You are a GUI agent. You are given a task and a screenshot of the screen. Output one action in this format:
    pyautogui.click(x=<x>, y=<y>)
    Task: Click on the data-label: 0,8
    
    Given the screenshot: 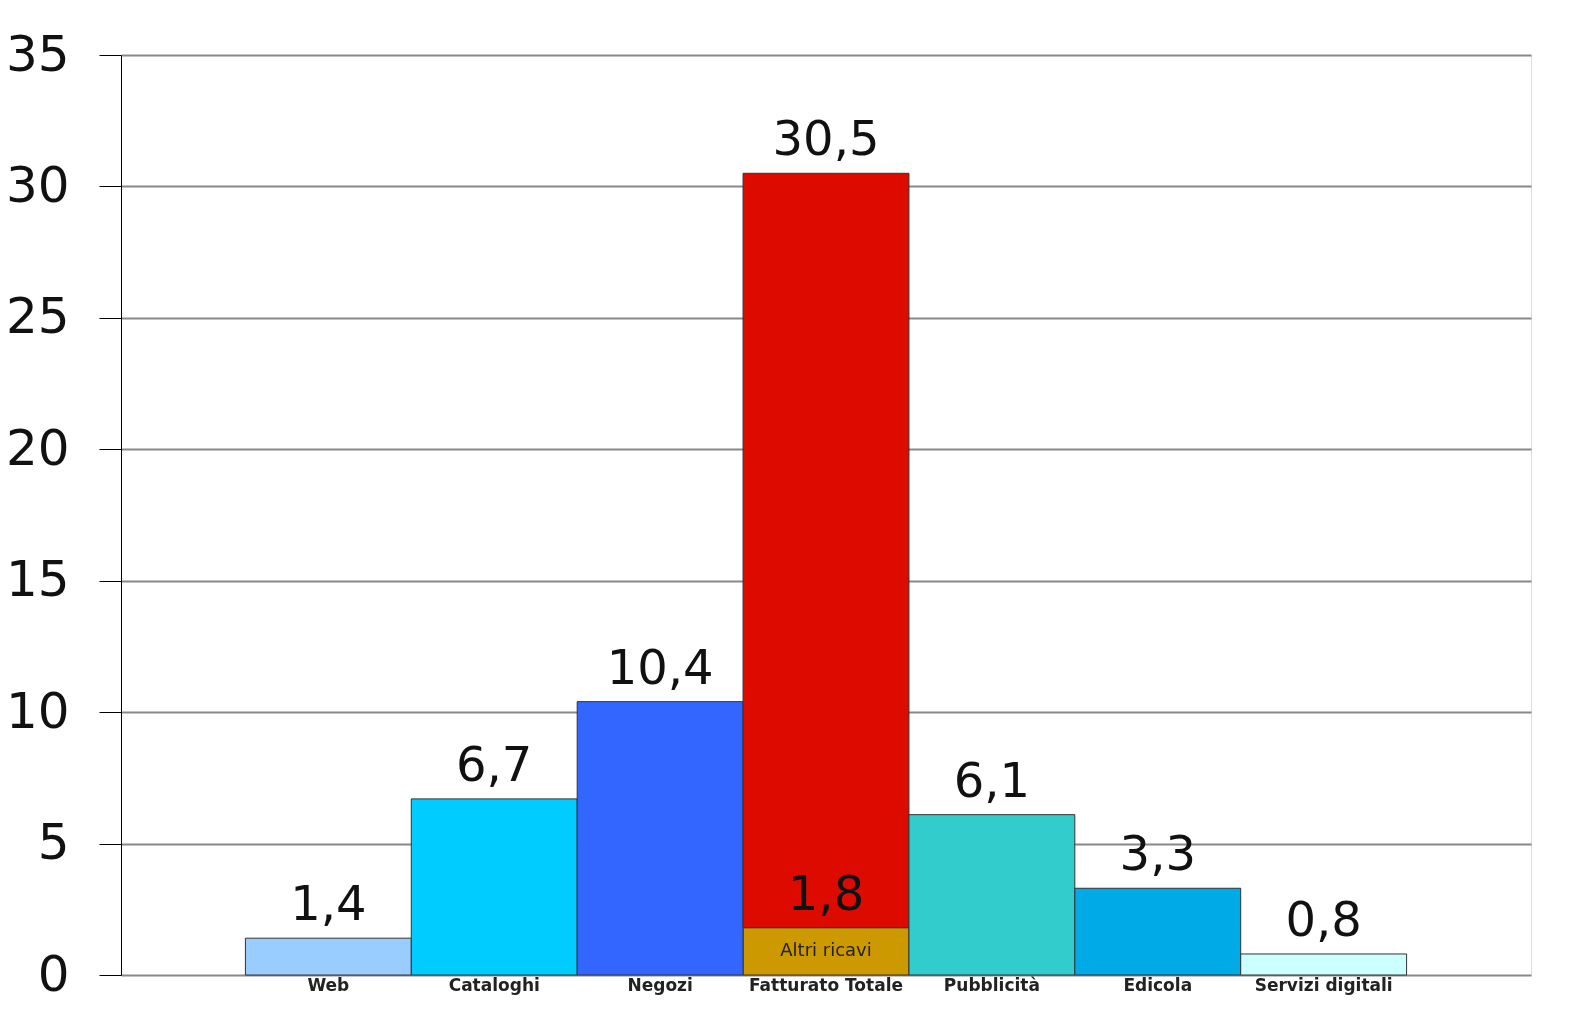 What is the action you would take?
    pyautogui.click(x=1323, y=918)
    